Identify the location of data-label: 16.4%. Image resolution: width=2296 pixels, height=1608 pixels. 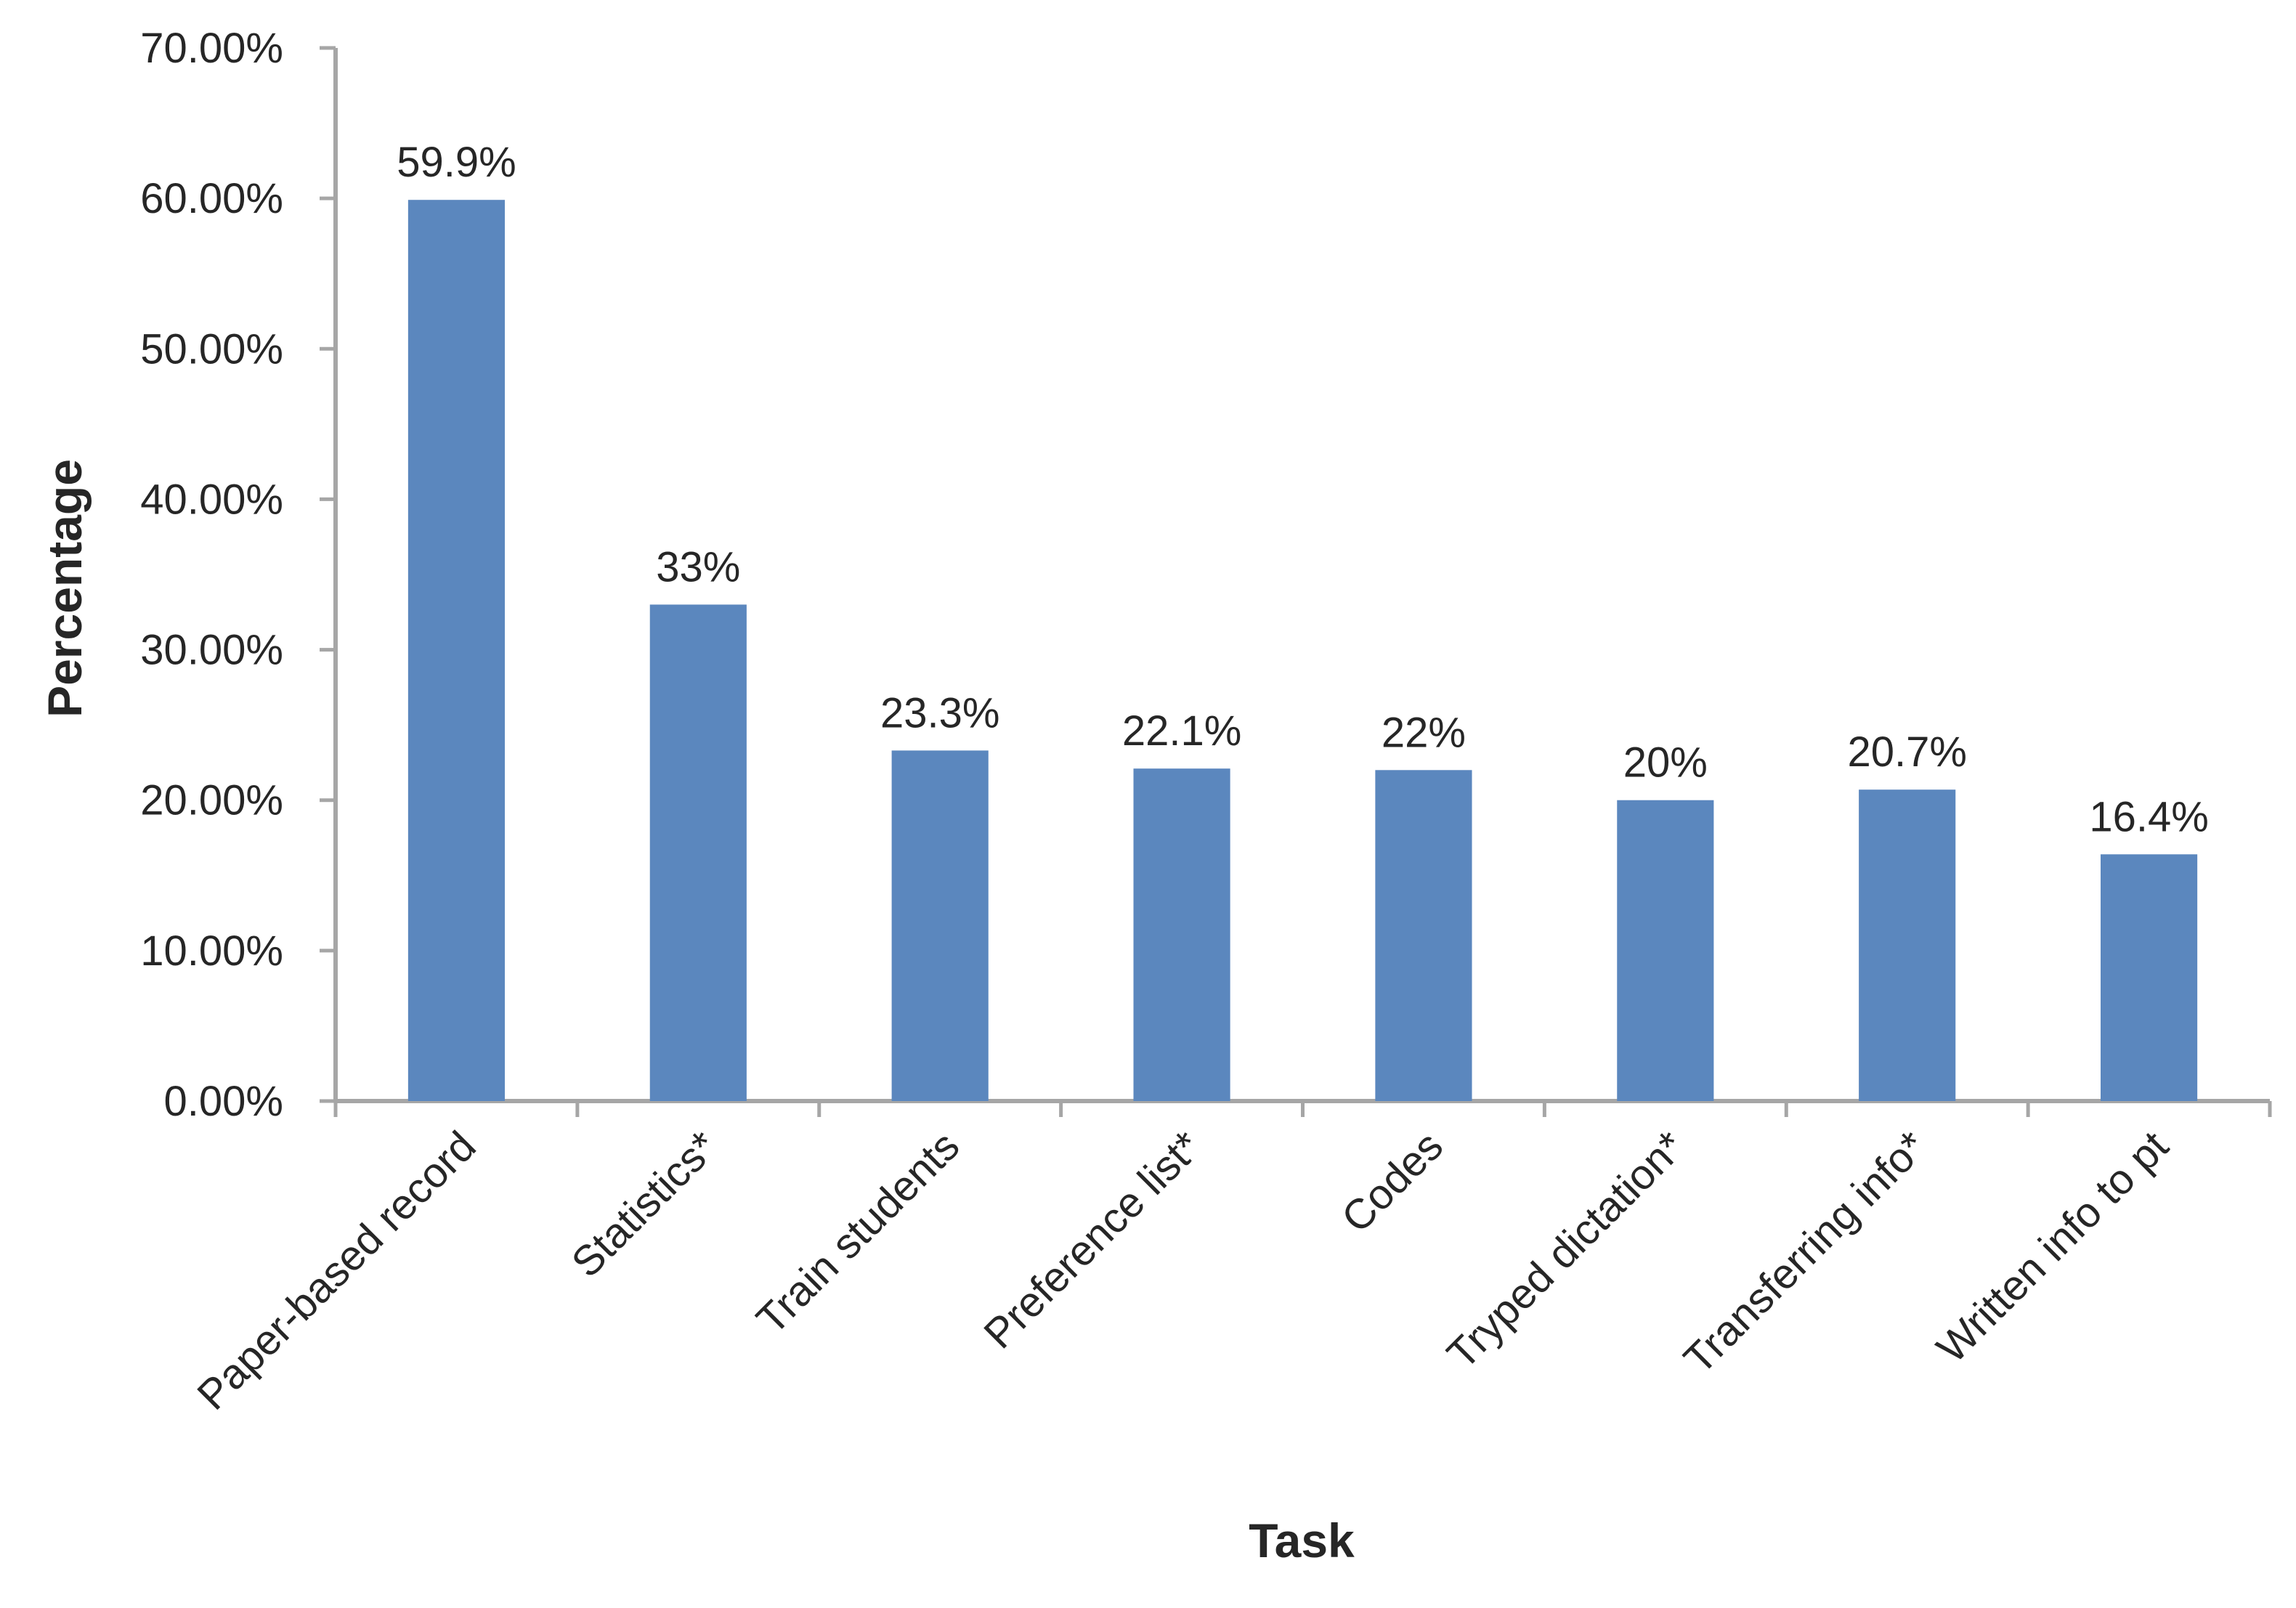
(2149, 816).